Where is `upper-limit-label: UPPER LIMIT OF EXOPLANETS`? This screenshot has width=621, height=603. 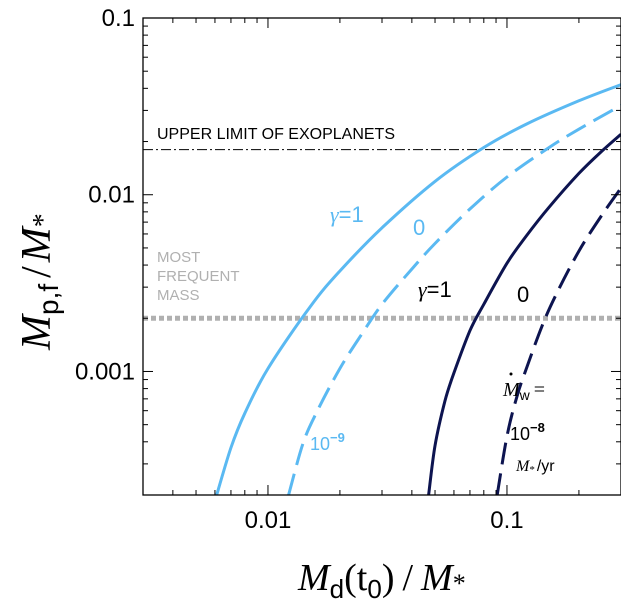
upper-limit-label: UPPER LIMIT OF EXOPLANETS is located at coordinates (276, 134).